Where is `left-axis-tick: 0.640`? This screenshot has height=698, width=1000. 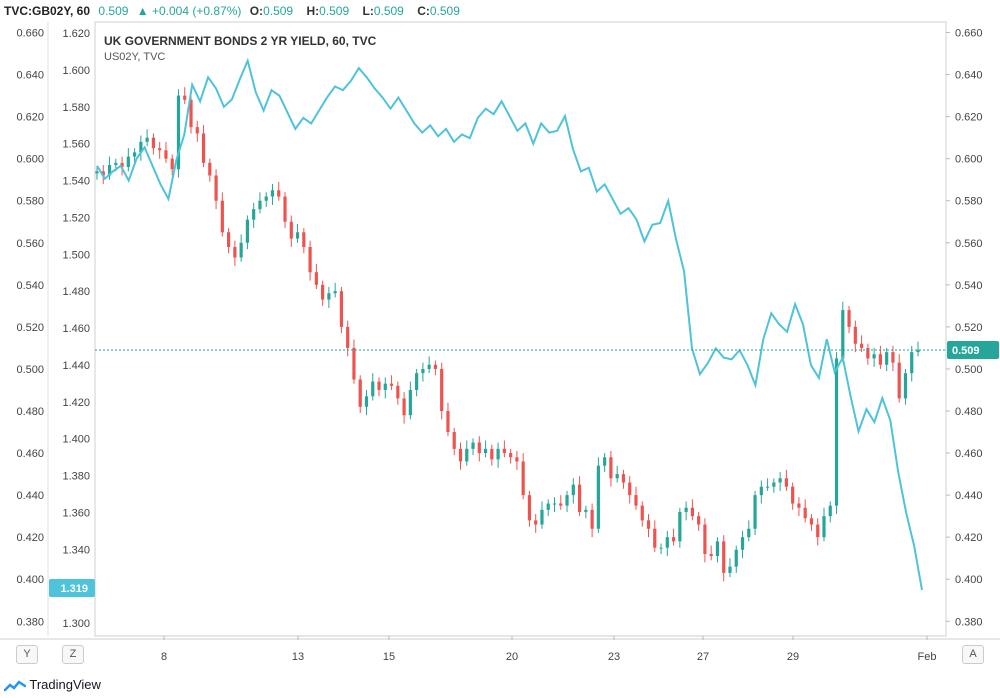 left-axis-tick: 0.640 is located at coordinates (30, 76).